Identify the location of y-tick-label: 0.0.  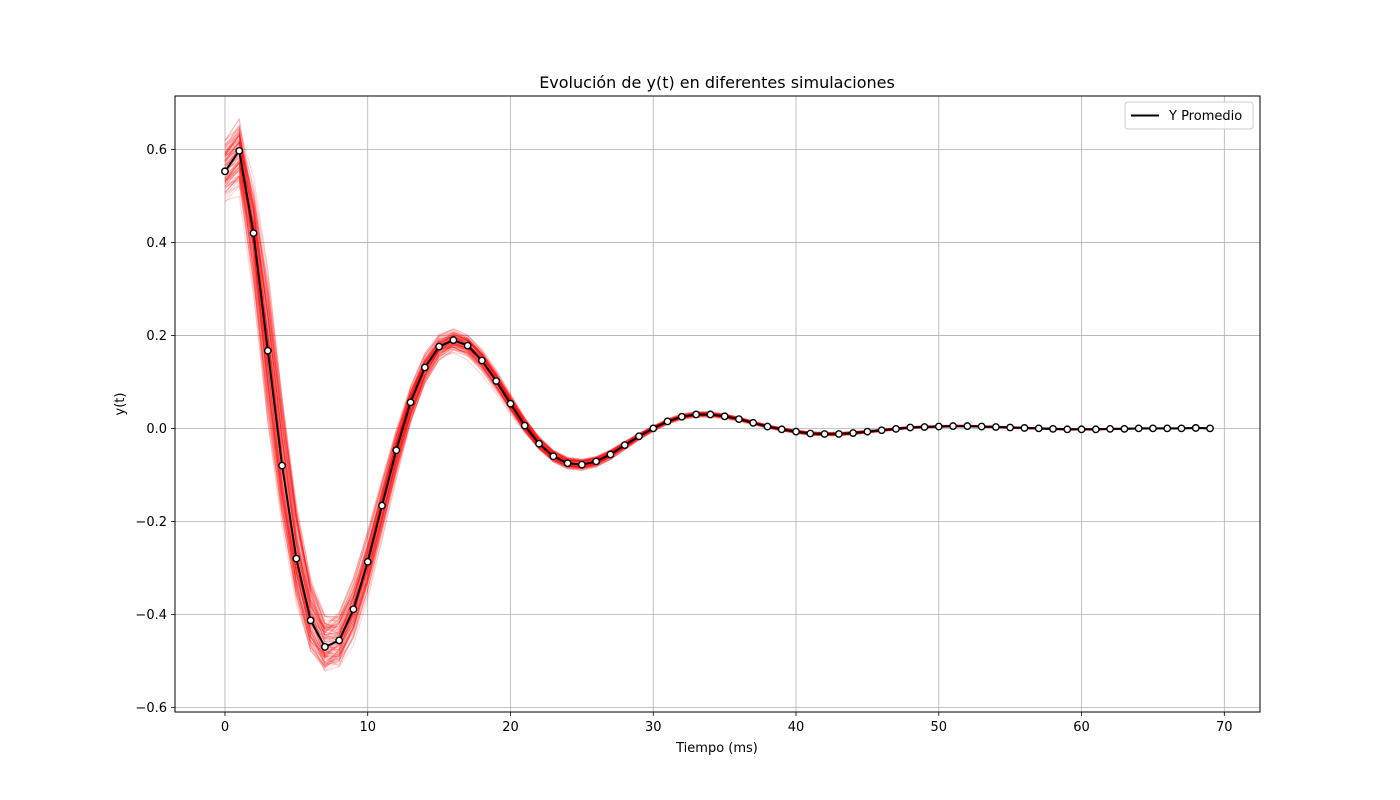
(156, 429).